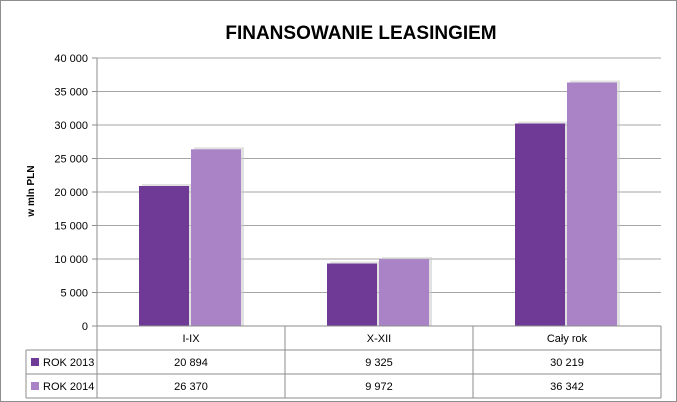  Describe the element at coordinates (31, 191) in the screenshot. I see `y-axis-label: w mln PLN` at that location.